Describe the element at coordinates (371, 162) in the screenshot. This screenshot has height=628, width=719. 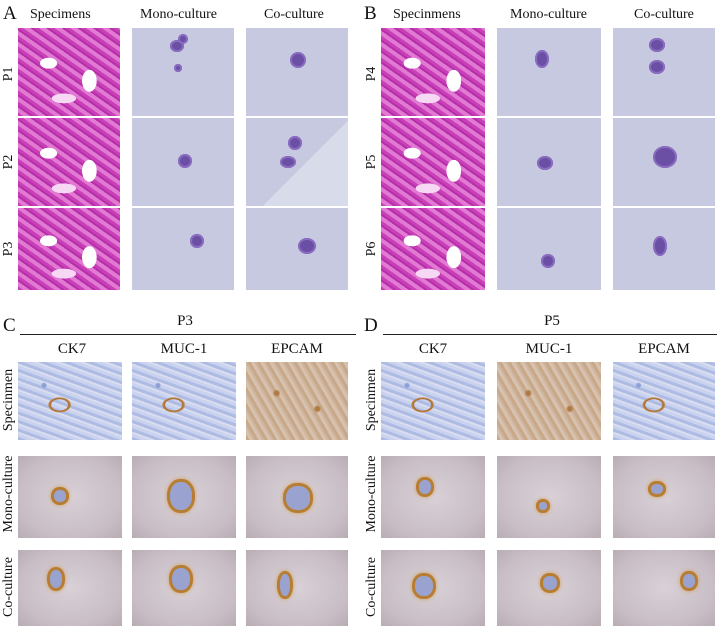
I see `panel-b-row-label-p5: P5` at that location.